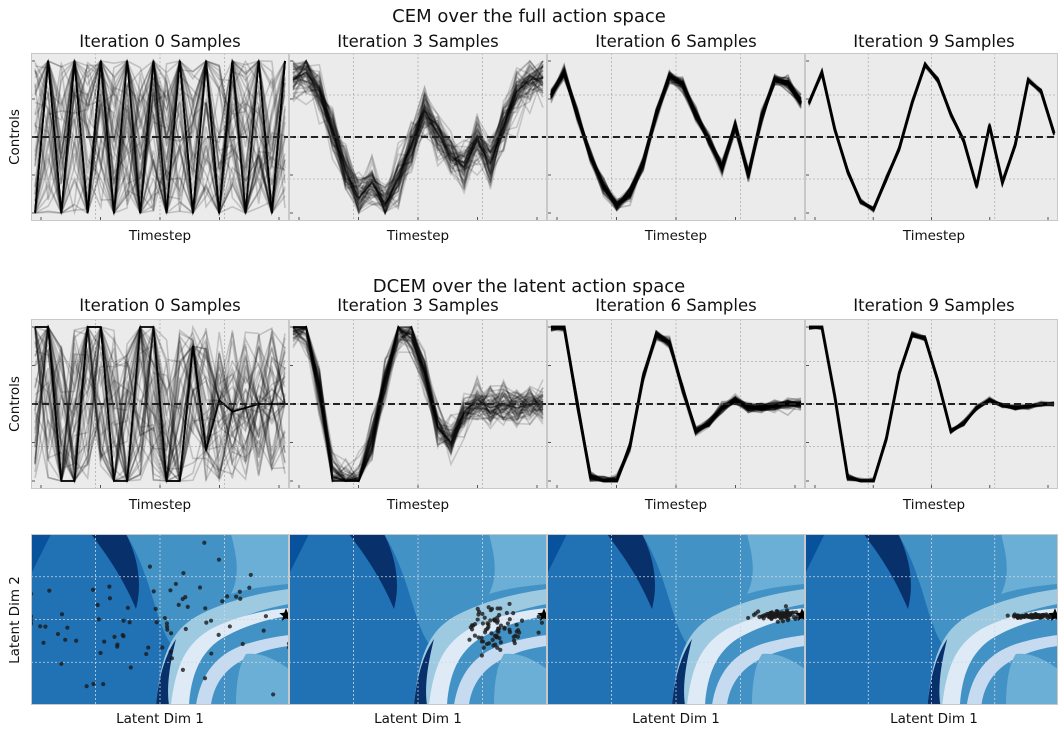 Image resolution: width=1058 pixels, height=730 pixels. What do you see at coordinates (529, 16) in the screenshot?
I see `row1-suptitle: CEM over the full action space` at bounding box center [529, 16].